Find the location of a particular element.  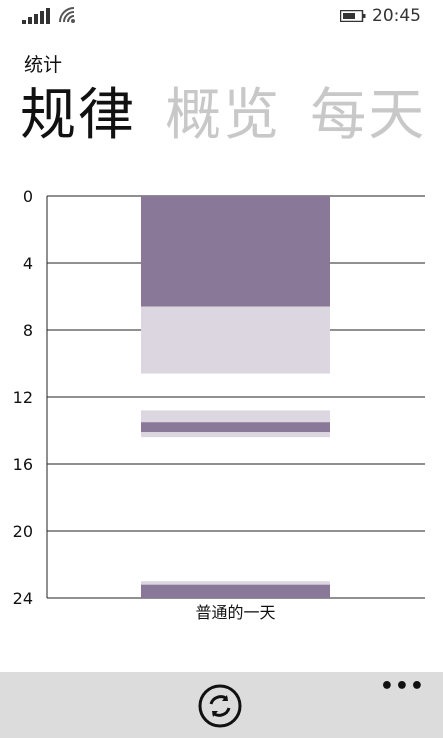

pivot-tab-pattern: 规律 is located at coordinates (78, 115).